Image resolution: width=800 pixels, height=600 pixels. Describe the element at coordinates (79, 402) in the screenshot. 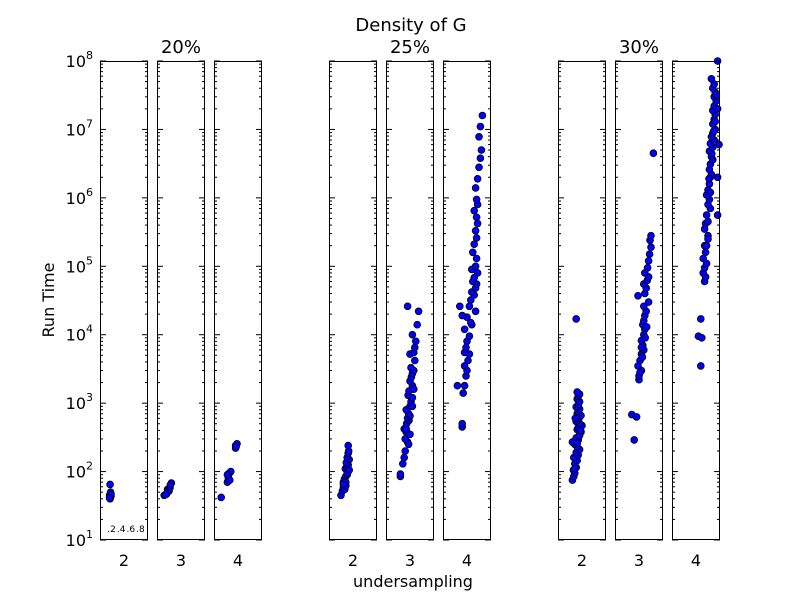

I see `y-tick-label: 10³` at that location.